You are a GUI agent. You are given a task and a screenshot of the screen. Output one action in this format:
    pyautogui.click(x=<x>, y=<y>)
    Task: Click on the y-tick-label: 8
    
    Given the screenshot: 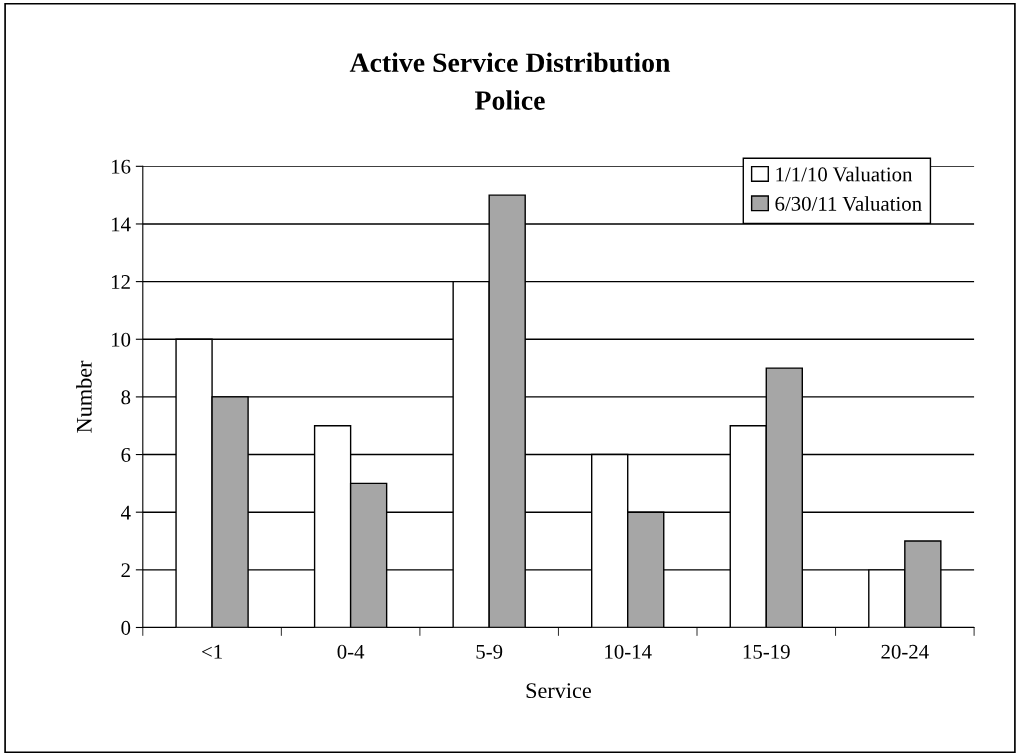 What is the action you would take?
    pyautogui.click(x=126, y=397)
    